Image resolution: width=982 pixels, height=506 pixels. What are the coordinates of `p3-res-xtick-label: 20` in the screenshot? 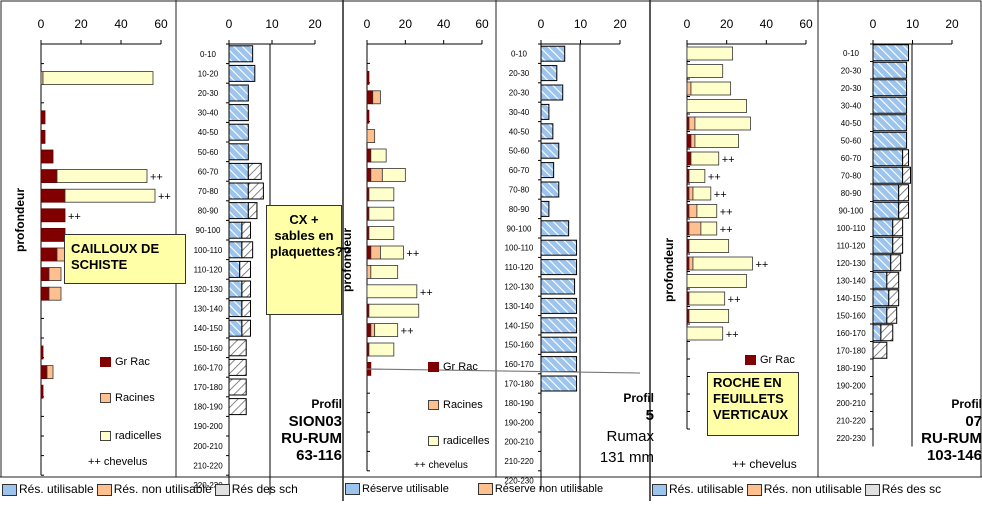 It's located at (952, 24).